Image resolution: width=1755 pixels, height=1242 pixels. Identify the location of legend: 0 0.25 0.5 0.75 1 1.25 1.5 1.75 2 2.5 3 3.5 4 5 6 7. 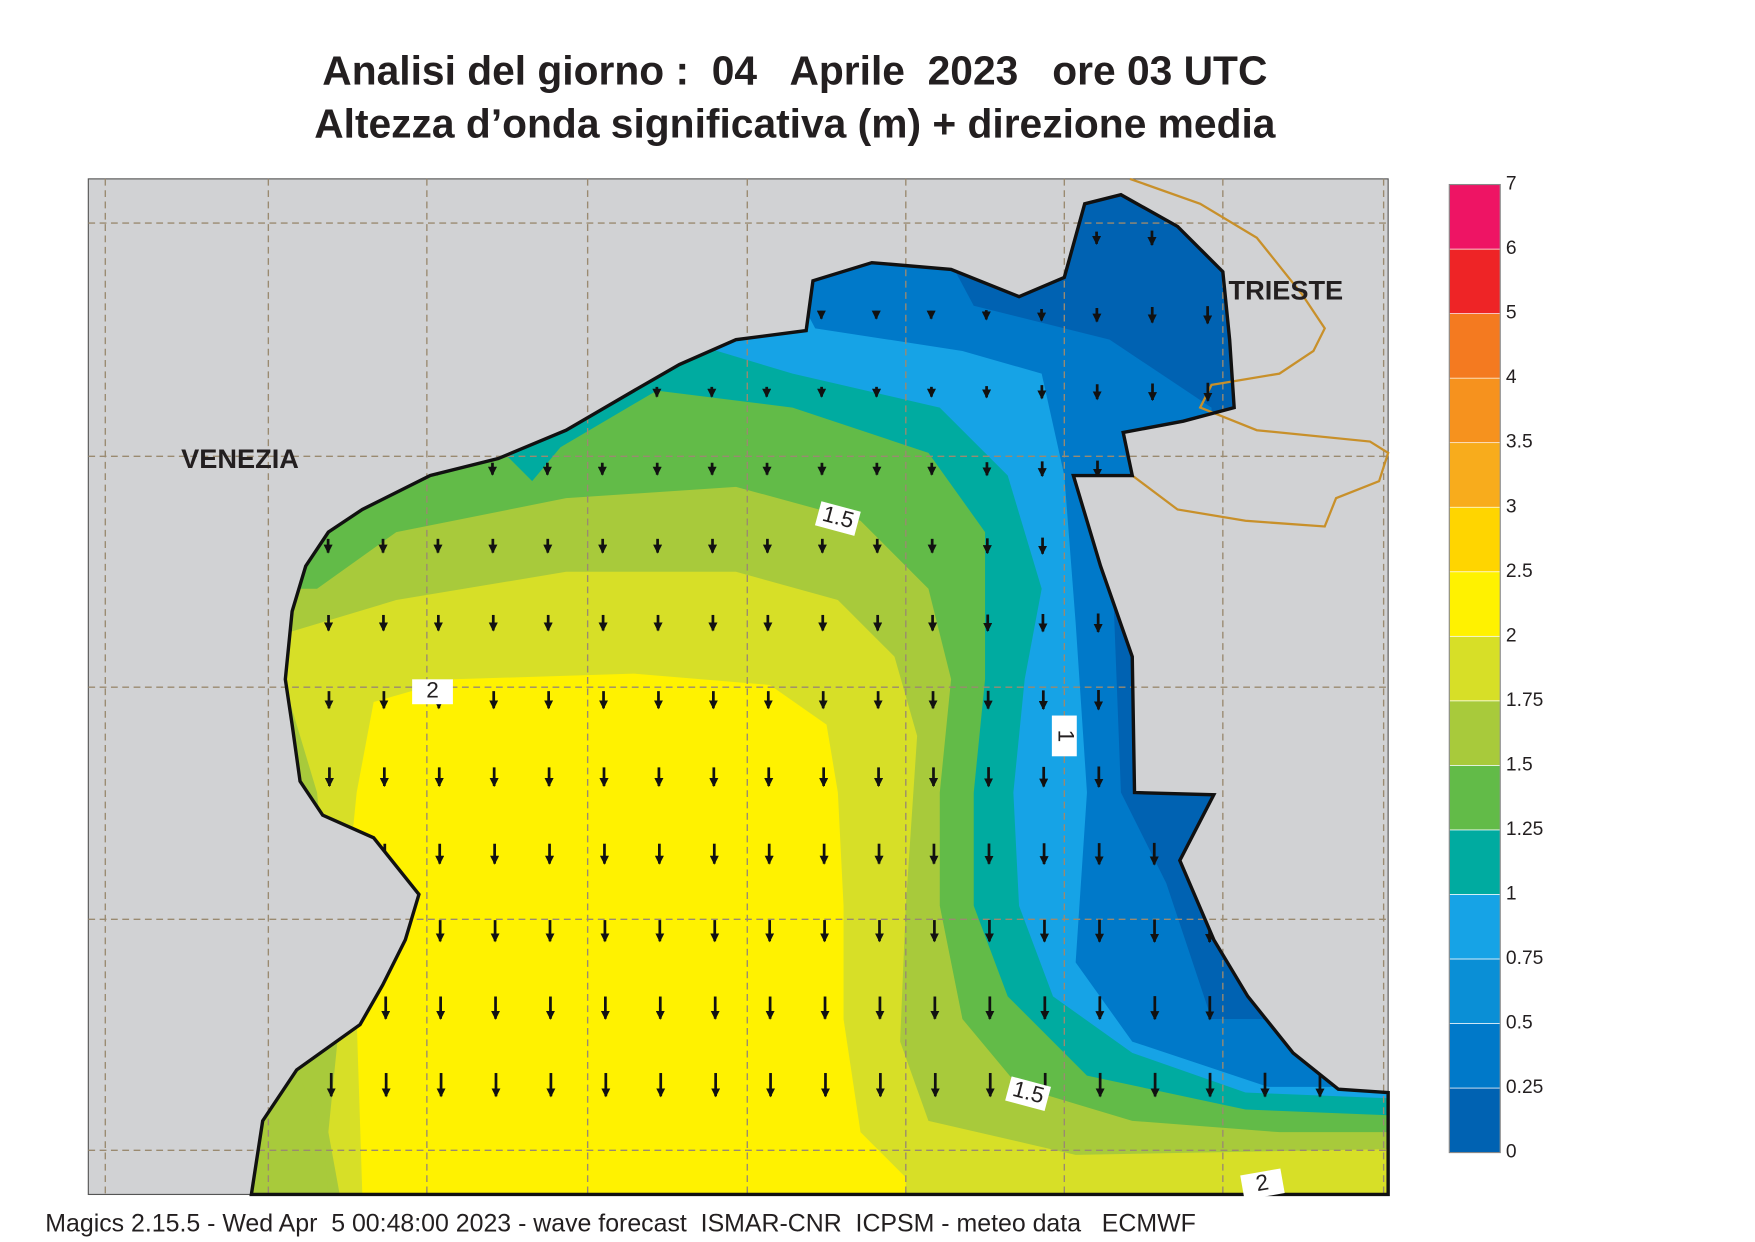
(1495, 668).